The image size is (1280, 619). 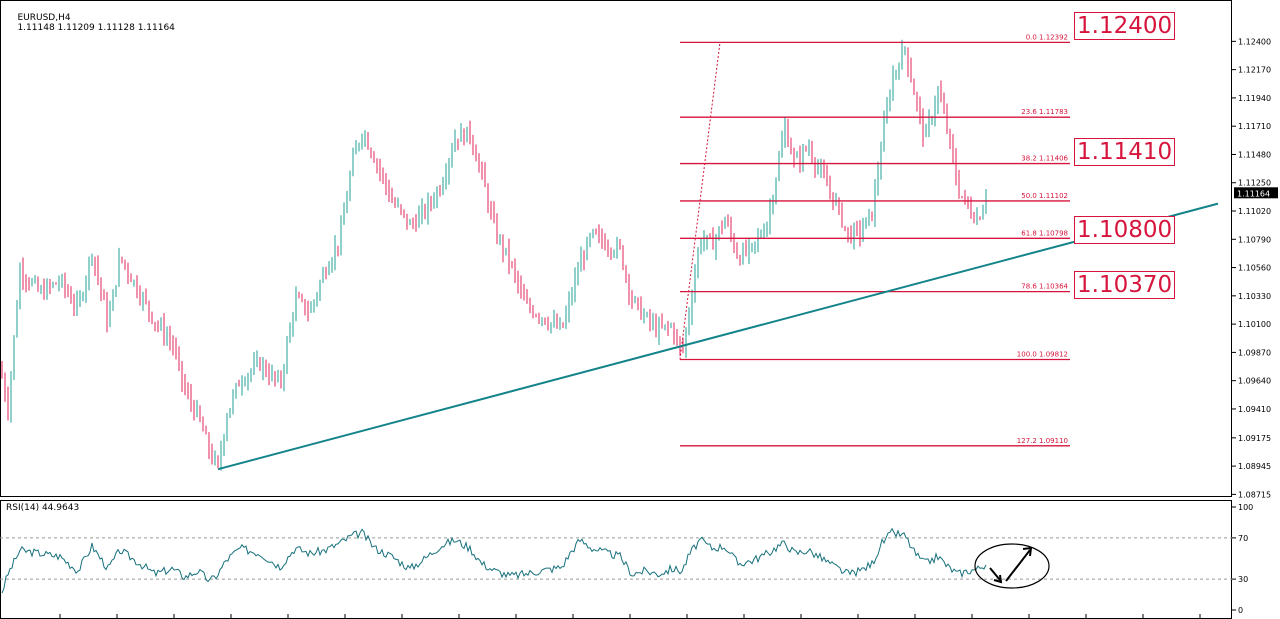 I want to click on price-tick-label: 1.10560, so click(x=1254, y=268).